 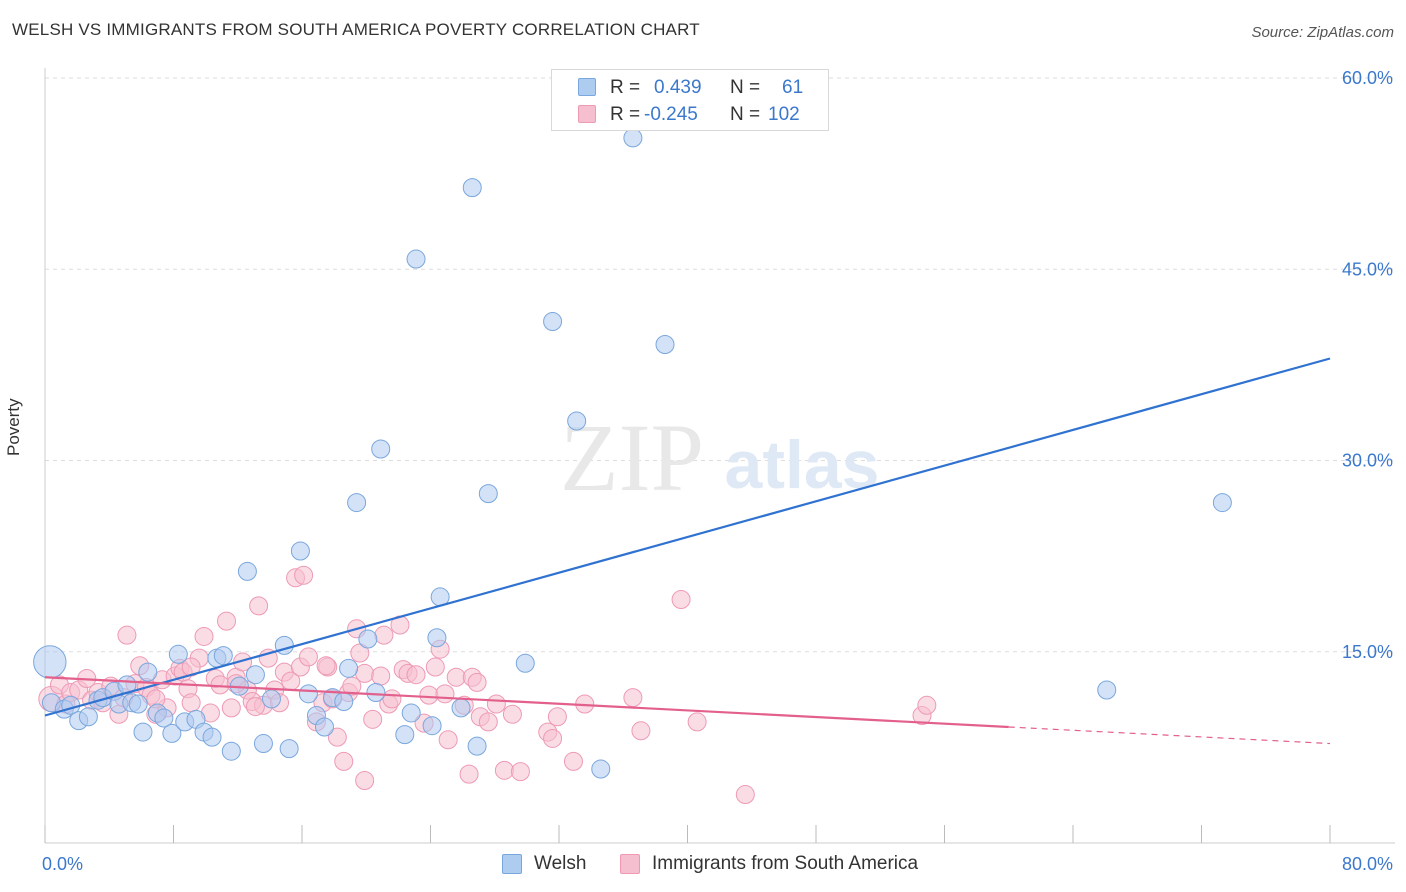 I want to click on legend-welsh-swatch, so click(x=512, y=864).